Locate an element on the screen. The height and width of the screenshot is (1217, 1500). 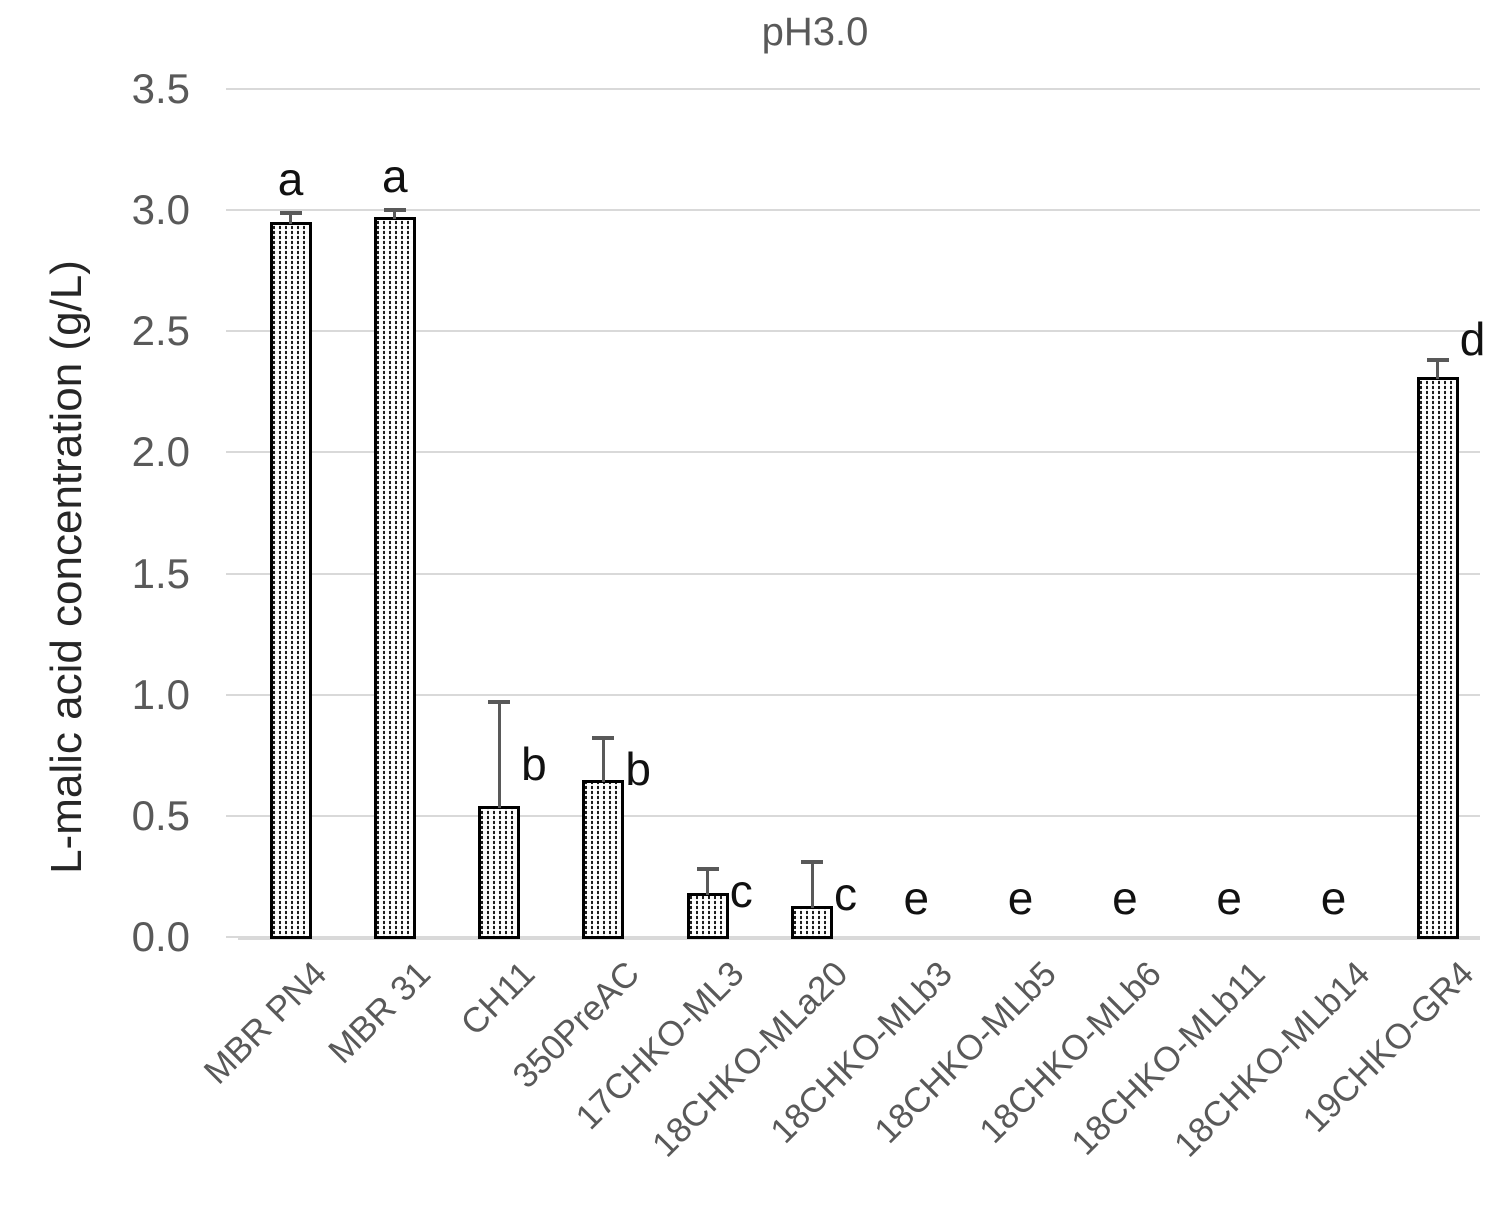
y-tick-label: 3.0 is located at coordinates (160, 210).